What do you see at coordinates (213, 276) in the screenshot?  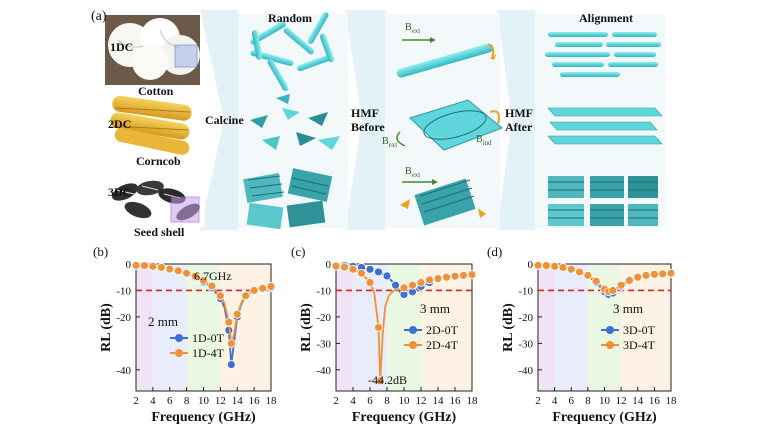 I see `annotation-label: 6.7GHz` at bounding box center [213, 276].